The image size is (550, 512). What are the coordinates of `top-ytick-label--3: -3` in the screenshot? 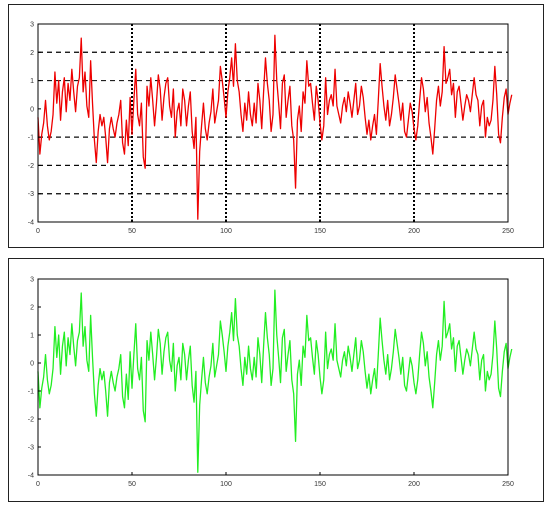 It's located at (31, 194).